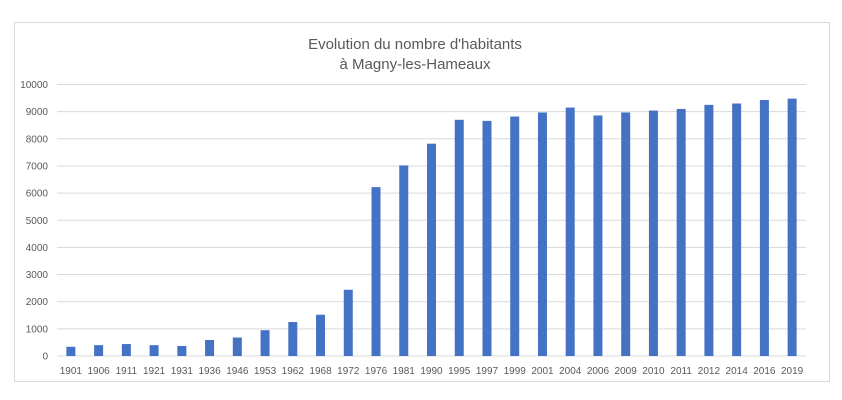  Describe the element at coordinates (37, 302) in the screenshot. I see `y-tick-label: 2000` at that location.